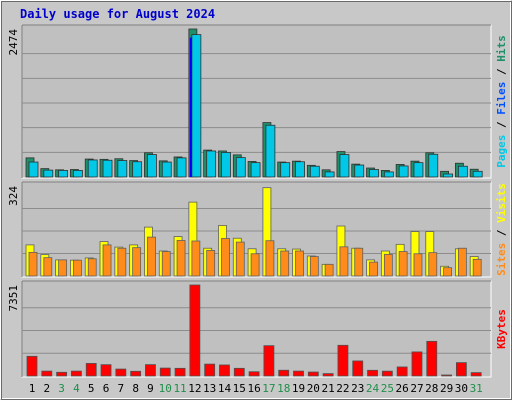 This screenshot has width=512, height=400. Describe the element at coordinates (239, 388) in the screenshot. I see `x-tick-label: 15` at that location.